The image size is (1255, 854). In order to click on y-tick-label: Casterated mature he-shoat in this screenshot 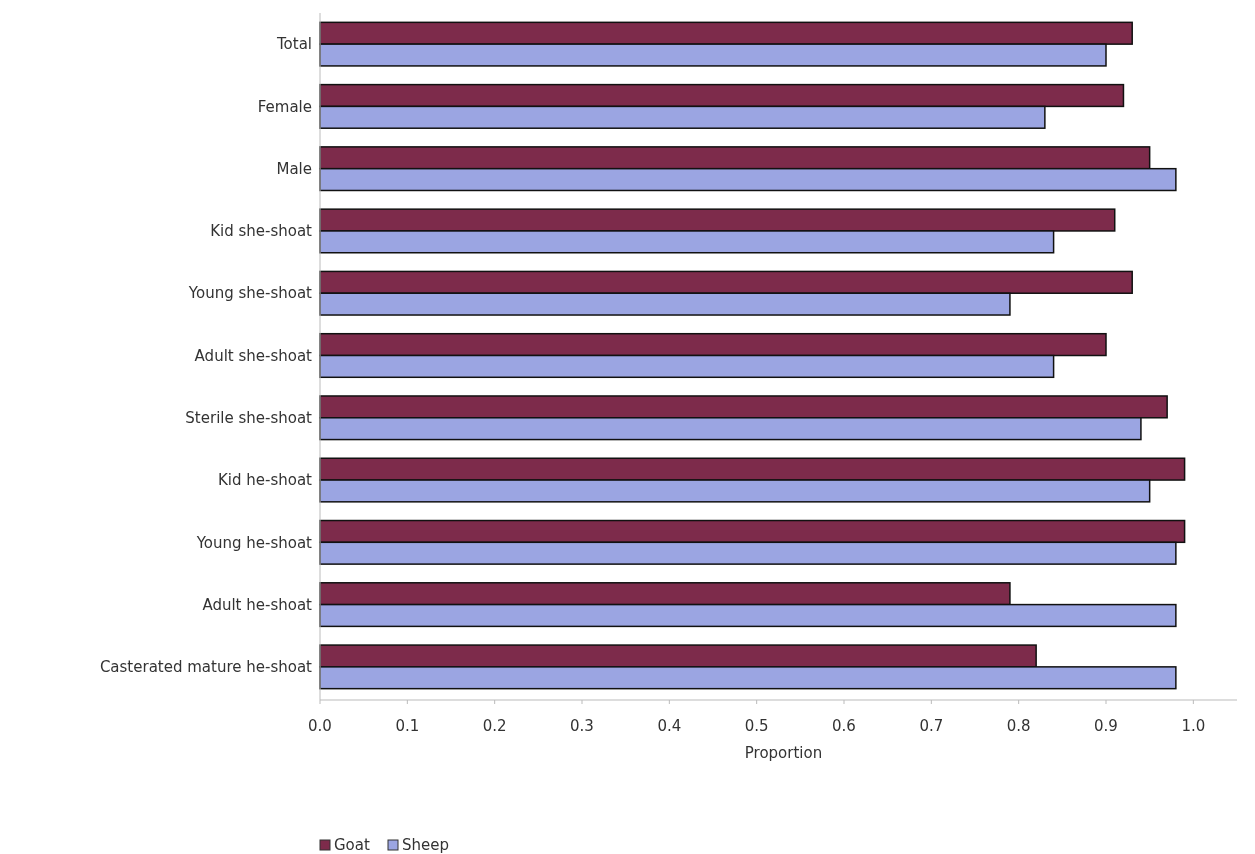, I will do `click(206, 667)`.